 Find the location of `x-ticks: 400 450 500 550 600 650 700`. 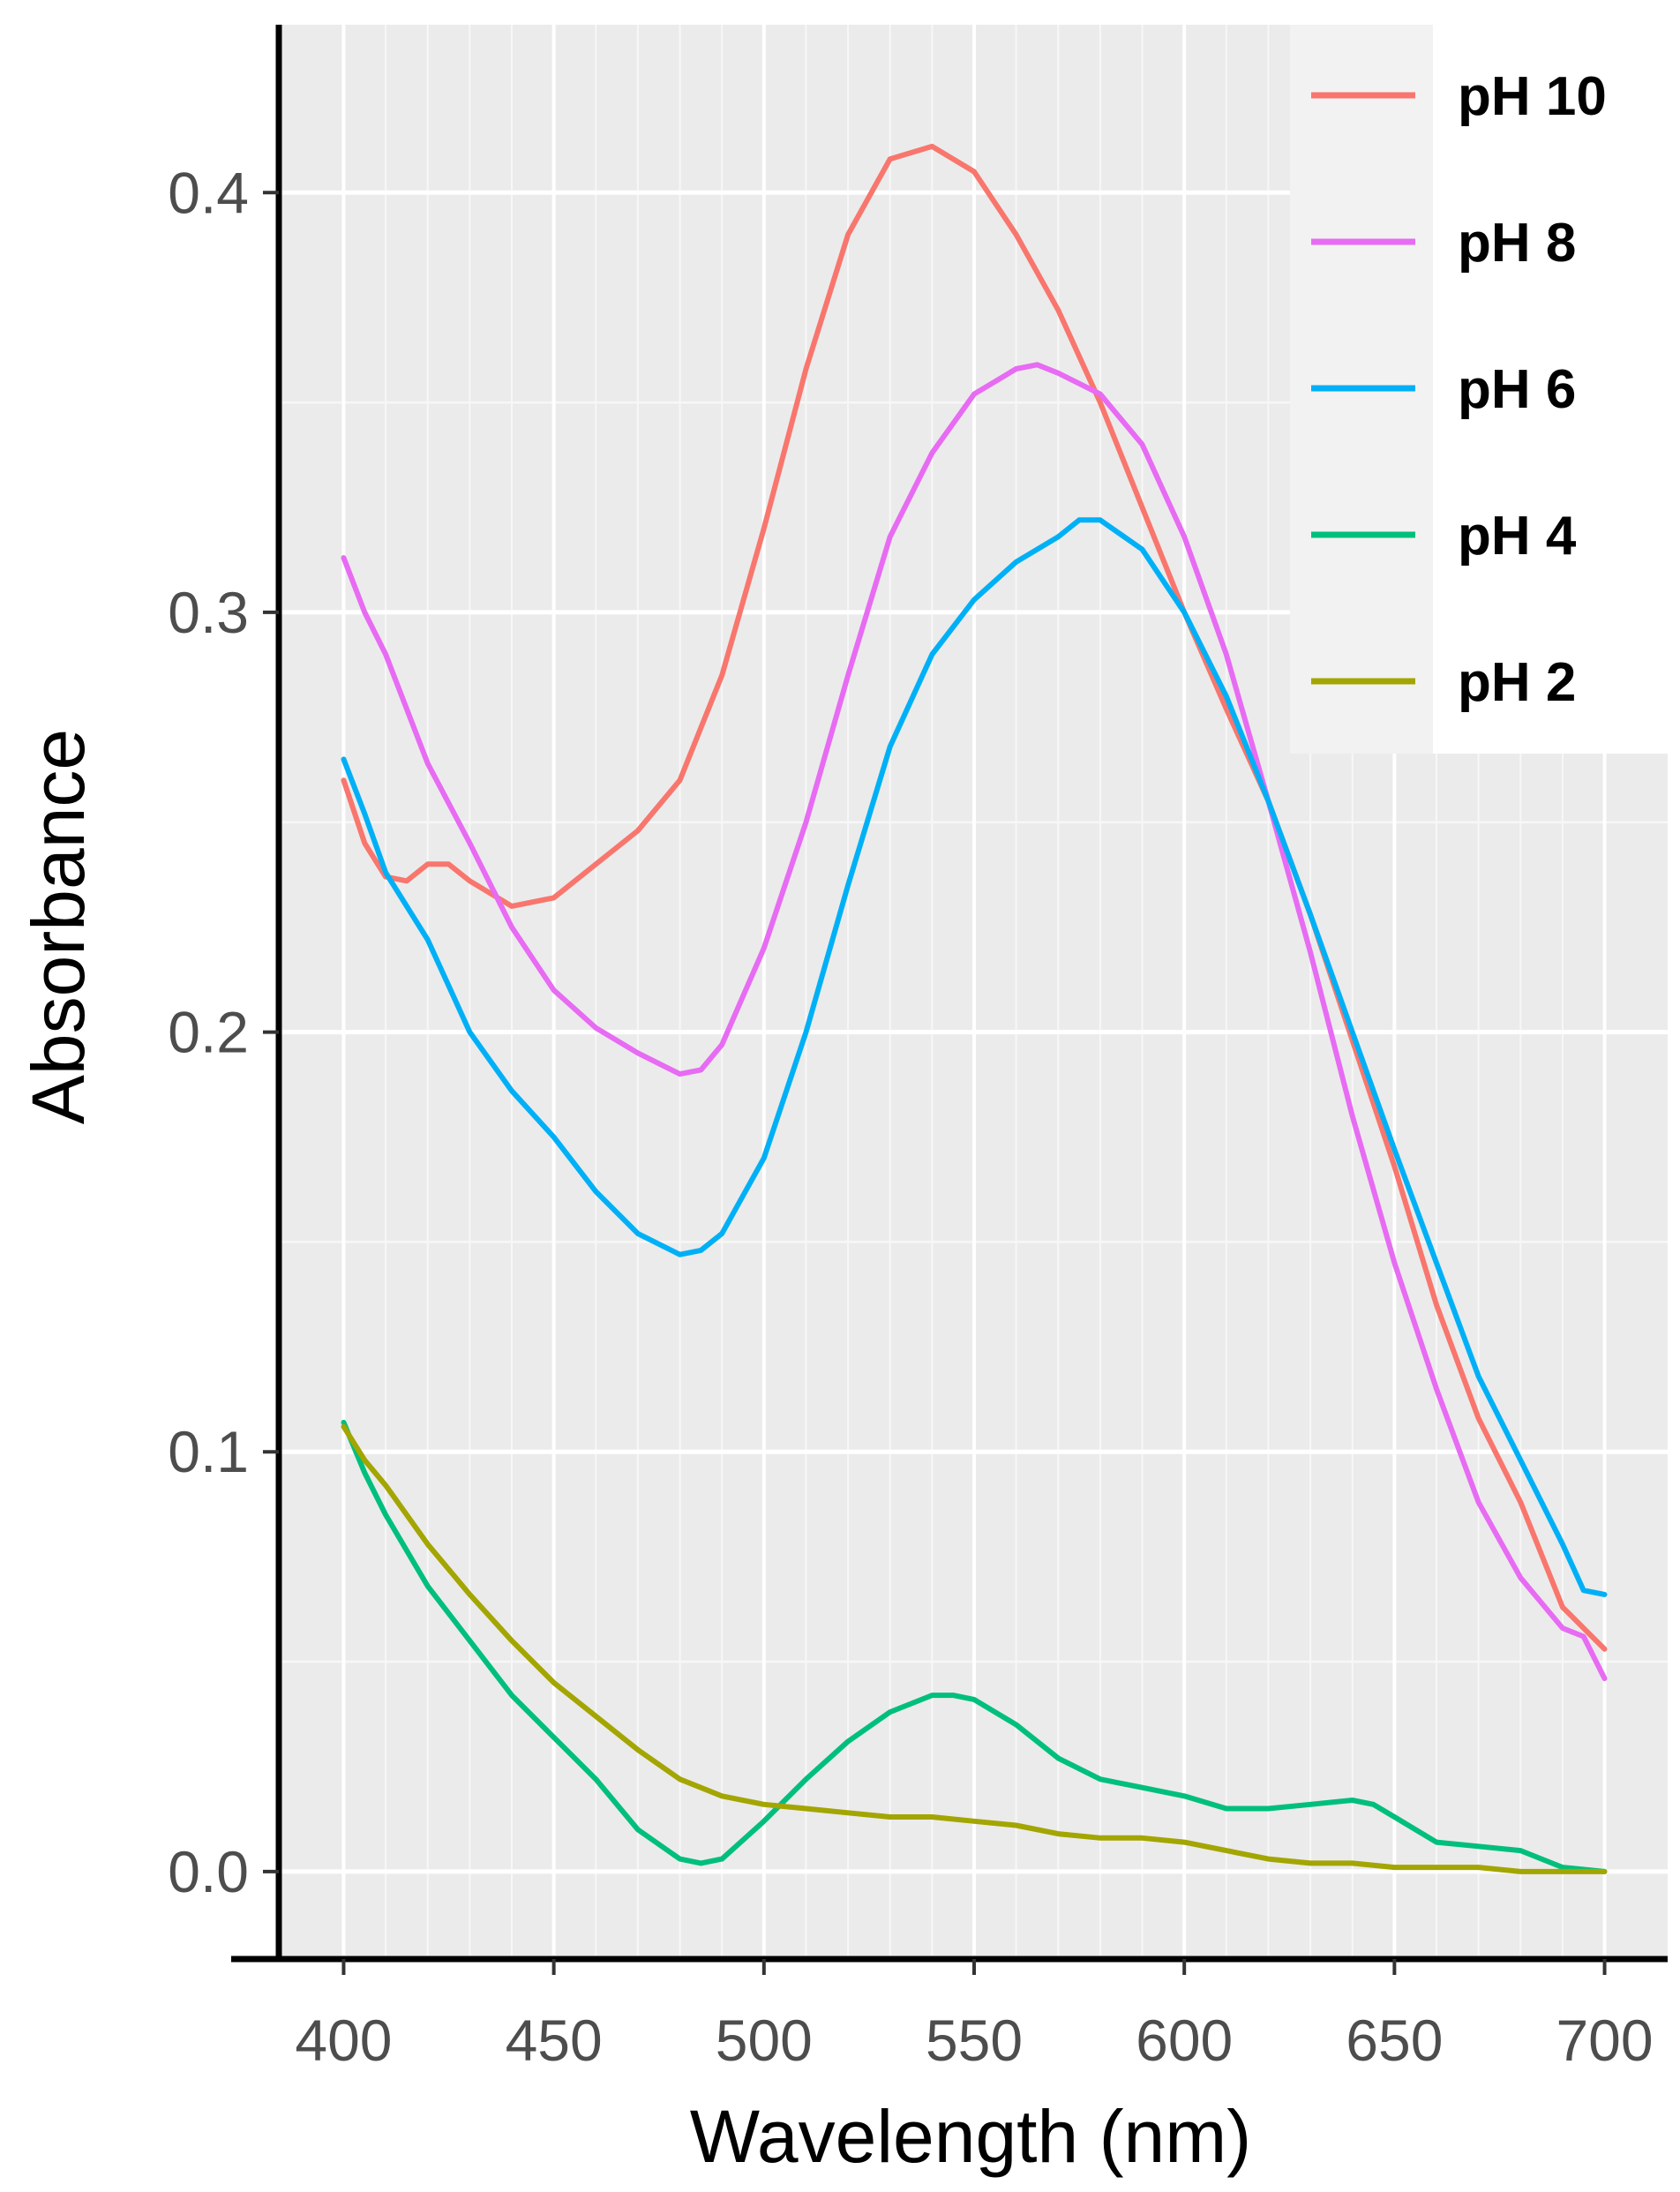

x-ticks: 400 450 500 550 600 650 700 is located at coordinates (974, 2016).